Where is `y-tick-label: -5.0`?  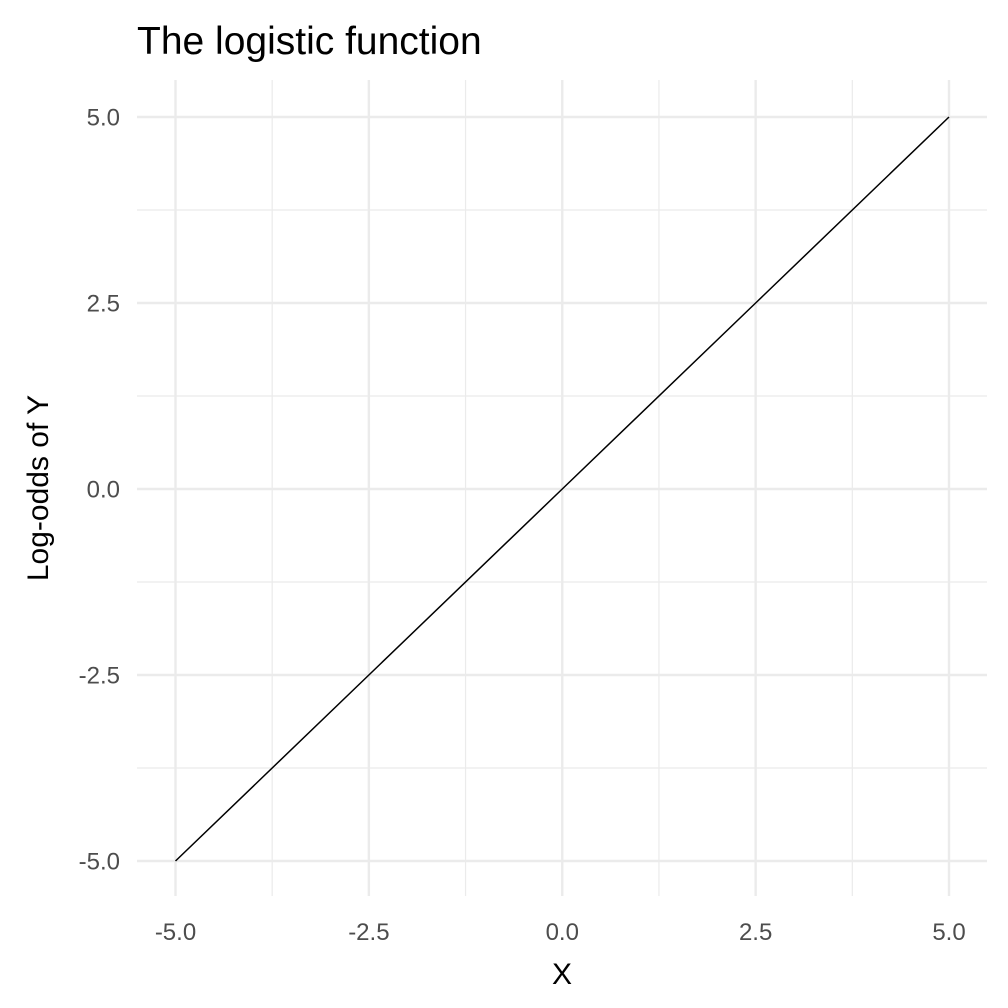 y-tick-label: -5.0 is located at coordinates (99, 862).